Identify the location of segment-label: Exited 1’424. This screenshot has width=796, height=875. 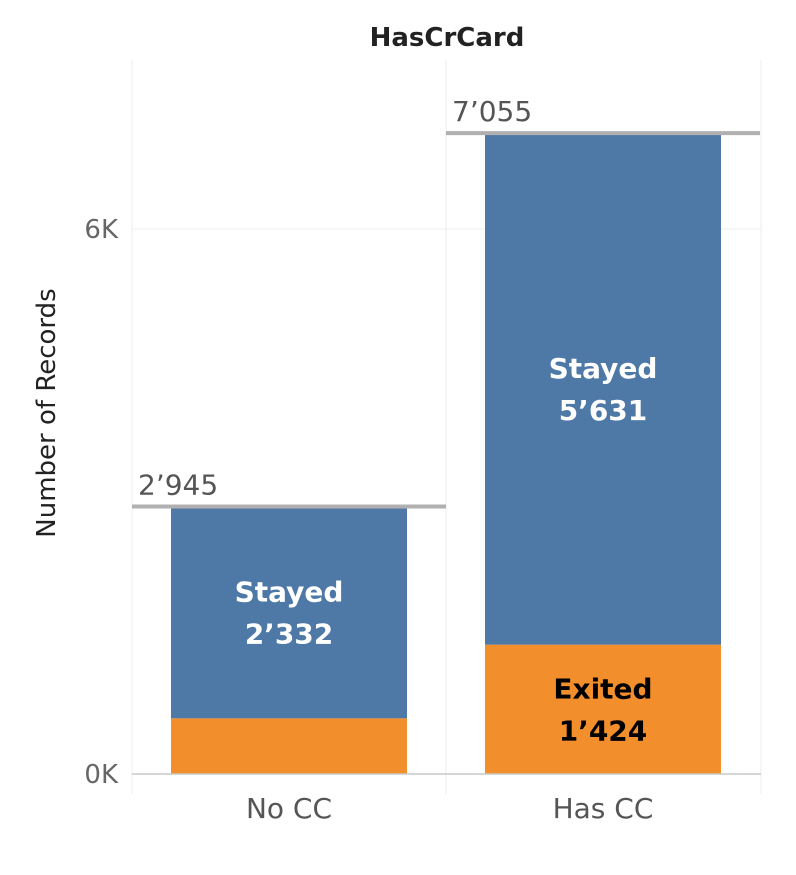
(602, 709).